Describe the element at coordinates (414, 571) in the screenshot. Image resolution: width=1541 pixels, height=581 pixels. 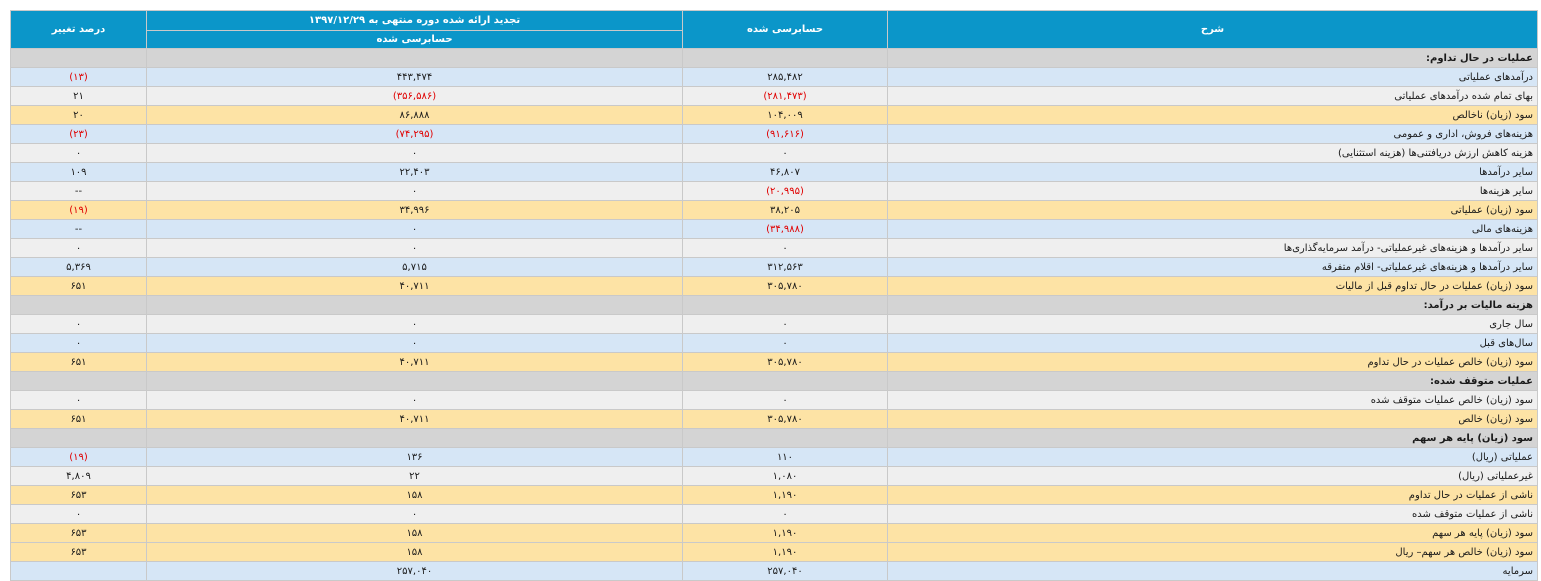
I see `restated-value: ۲۵۷,۰۴۰` at that location.